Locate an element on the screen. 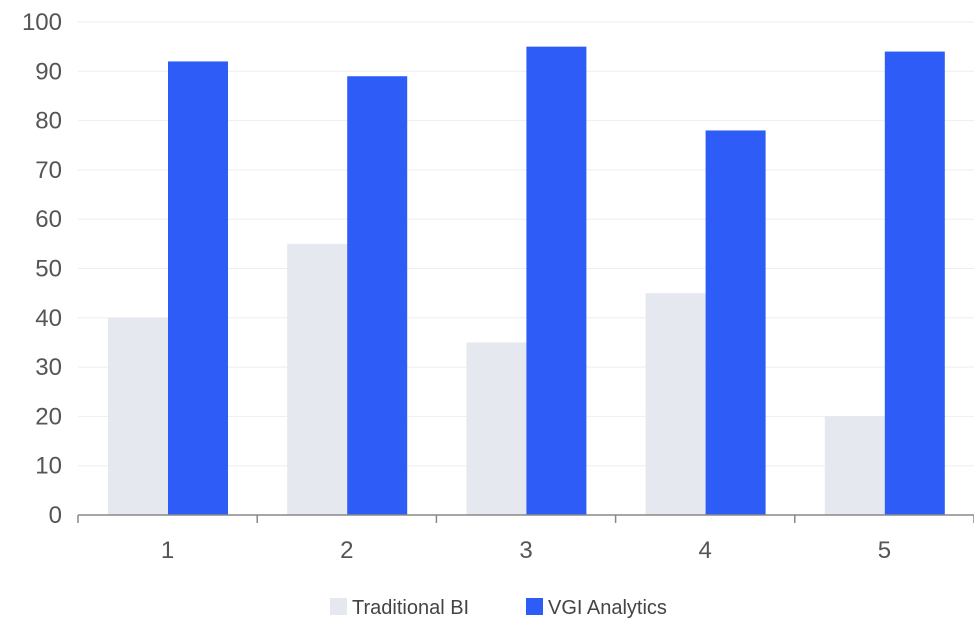  y-tick-label: 20 is located at coordinates (48, 416).